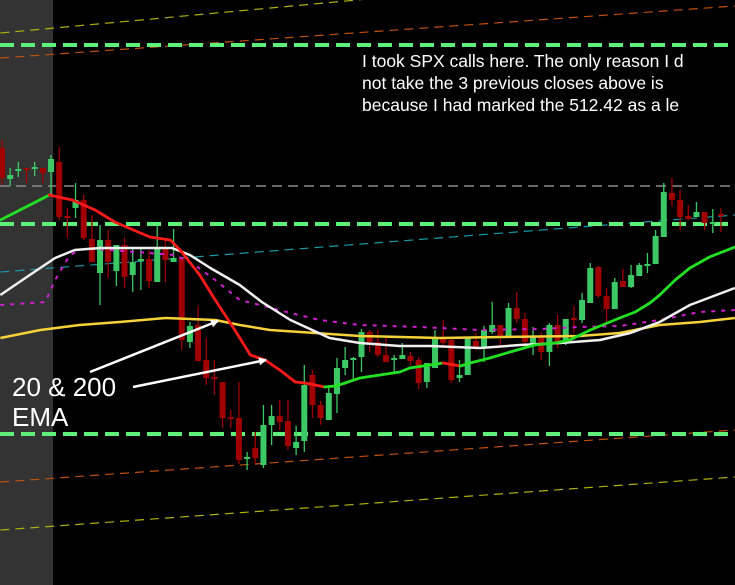 The image size is (735, 585). What do you see at coordinates (521, 105) in the screenshot?
I see `trade-note-line: because I had marked the 512.42 as a le` at bounding box center [521, 105].